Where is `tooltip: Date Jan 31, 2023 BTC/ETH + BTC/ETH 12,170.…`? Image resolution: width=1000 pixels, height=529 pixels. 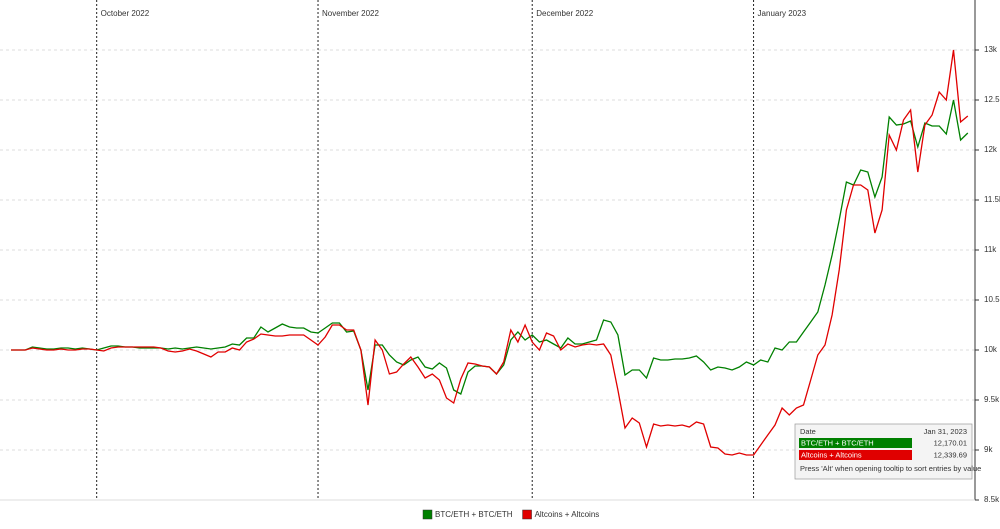 tooltip: Date Jan 31, 2023 BTC/ETH + BTC/ETH 12,170.… is located at coordinates (887, 451).